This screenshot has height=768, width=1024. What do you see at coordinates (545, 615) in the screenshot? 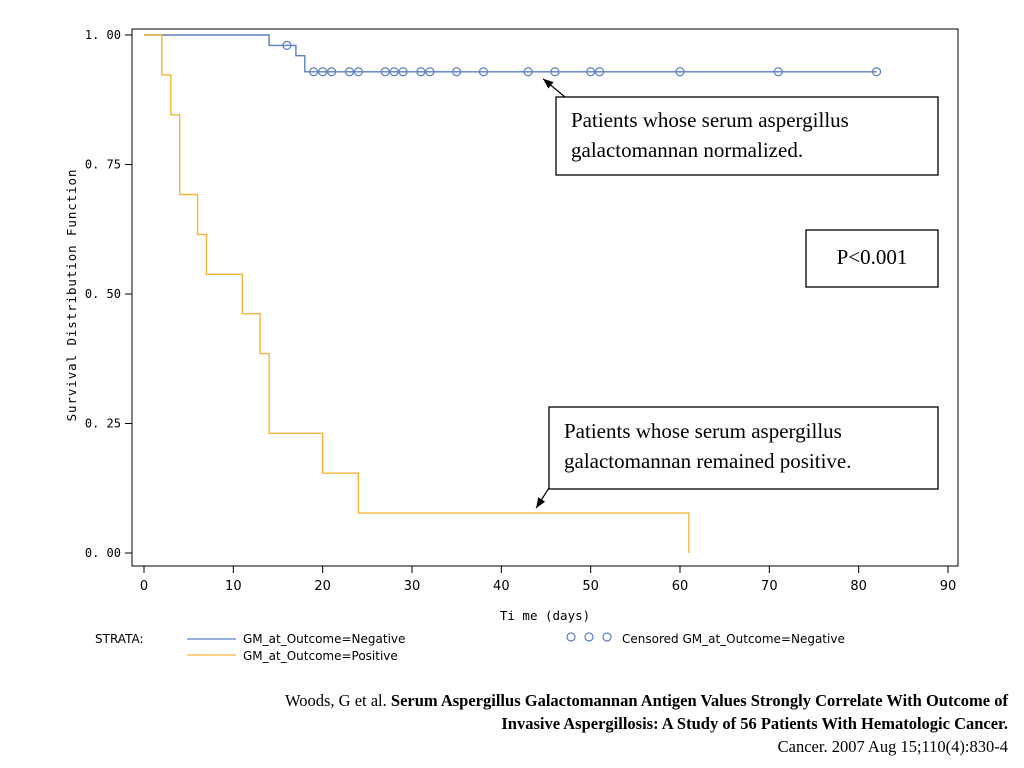
I see `x-axis-label: Ti me (days)` at bounding box center [545, 615].